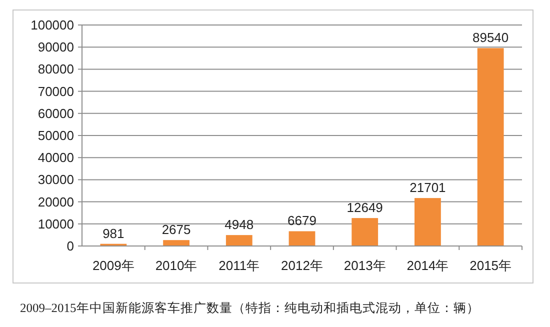 This screenshot has width=550, height=327. Describe the element at coordinates (113, 233) in the screenshot. I see `data-label: 981` at that location.